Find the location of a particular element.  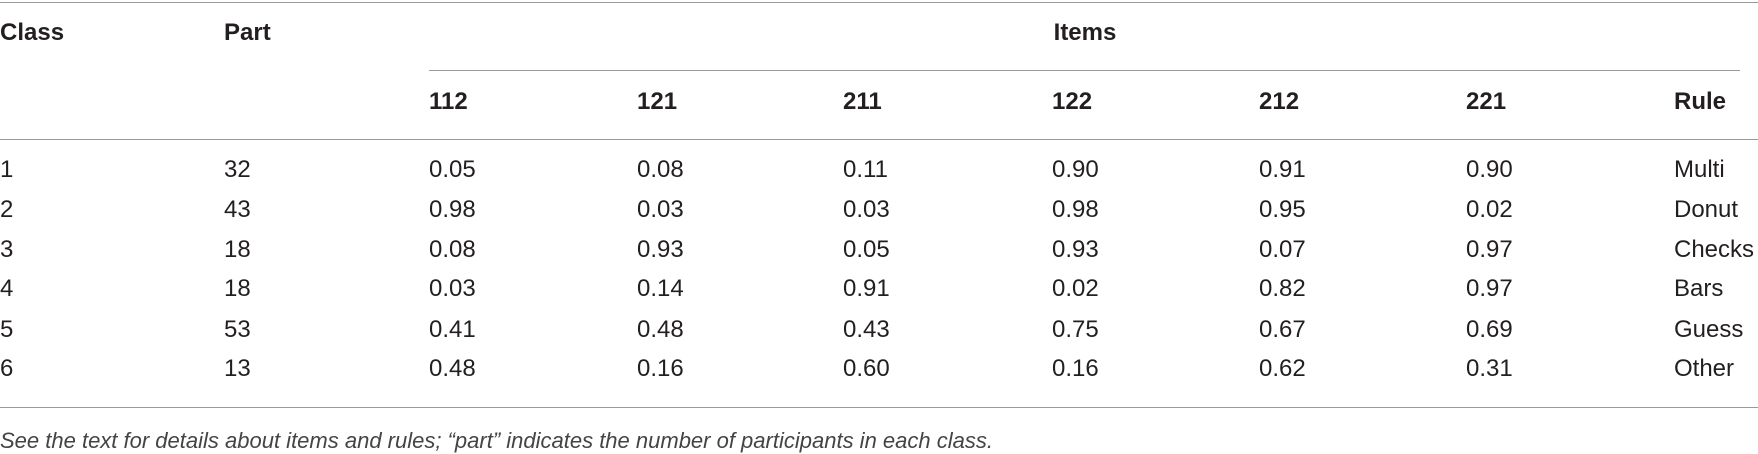

table-cell: Bars is located at coordinates (1699, 288).